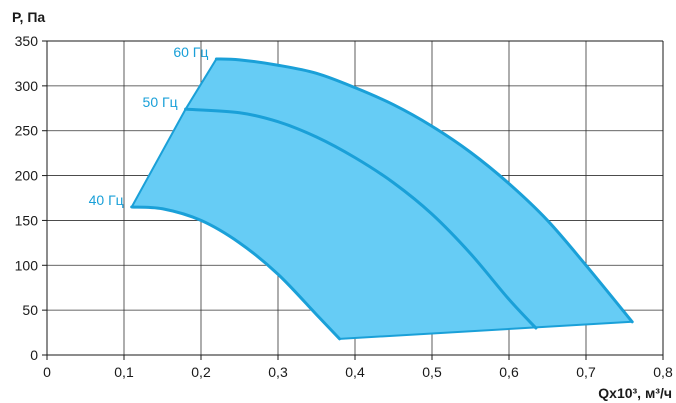 This screenshot has width=676, height=403. What do you see at coordinates (27, 220) in the screenshot?
I see `y-tick-label: 150` at bounding box center [27, 220].